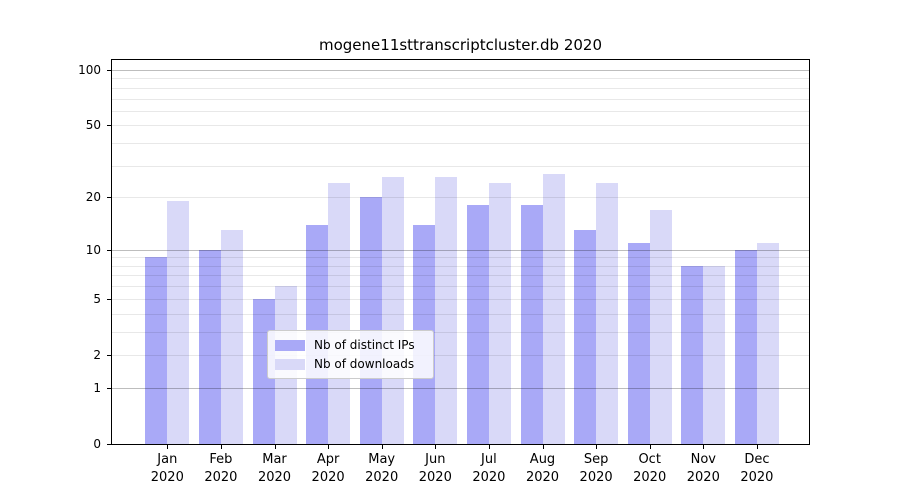 The image size is (900, 500). What do you see at coordinates (209, 346) in the screenshot?
I see `bar-ips-feb` at bounding box center [209, 346].